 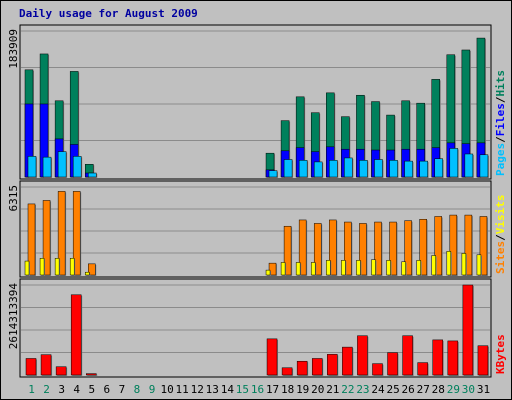 I want to click on day-label-2: 2, so click(x=46, y=389).